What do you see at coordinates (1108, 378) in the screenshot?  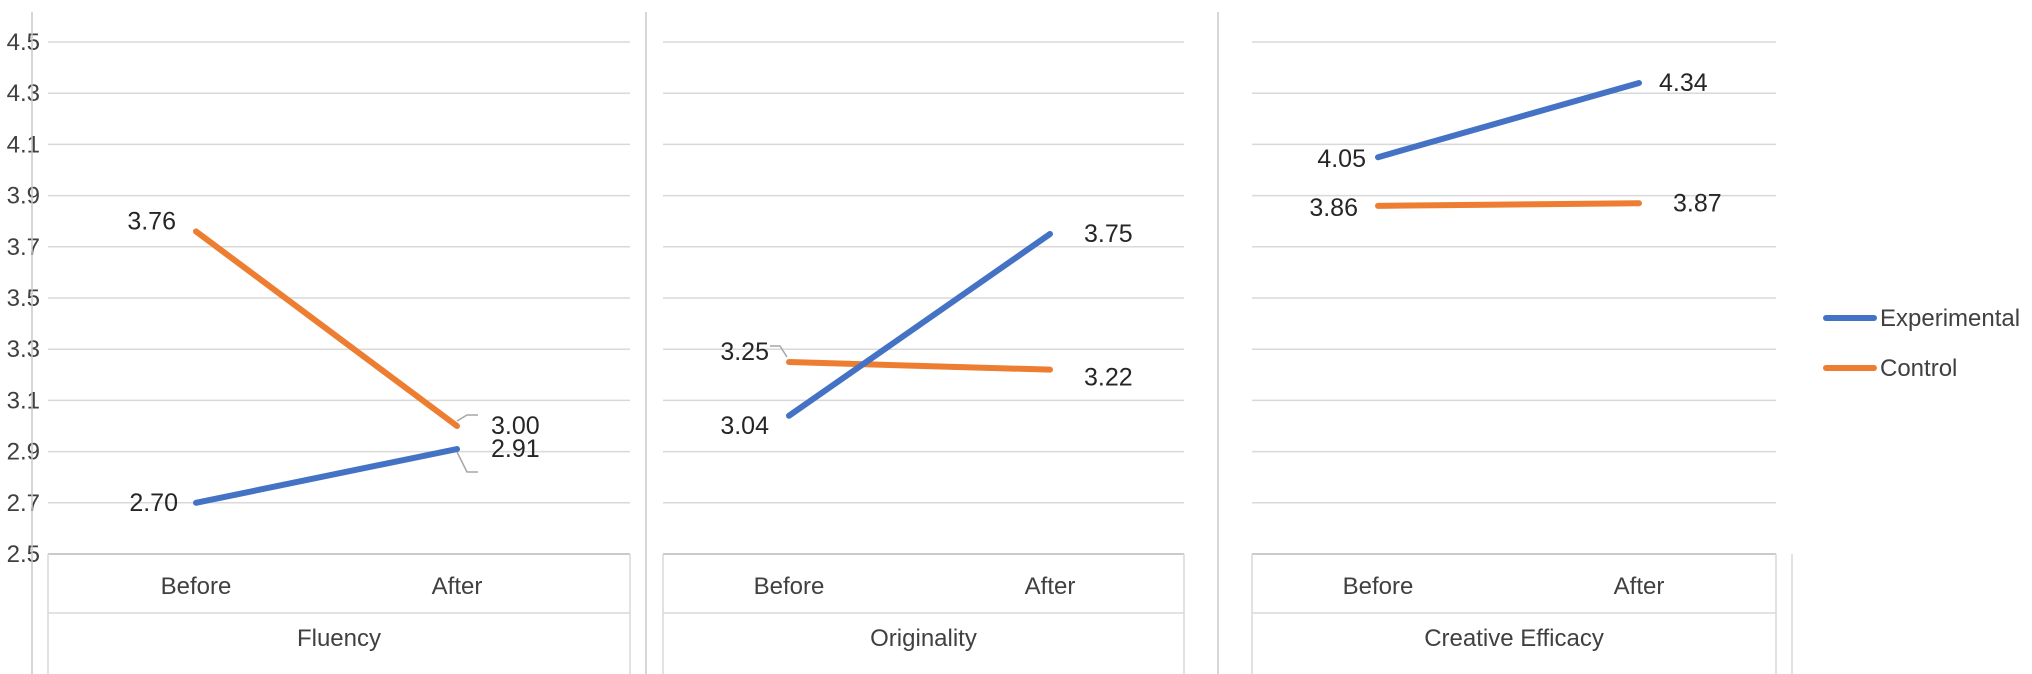 I see `data-label: 3.22` at bounding box center [1108, 378].